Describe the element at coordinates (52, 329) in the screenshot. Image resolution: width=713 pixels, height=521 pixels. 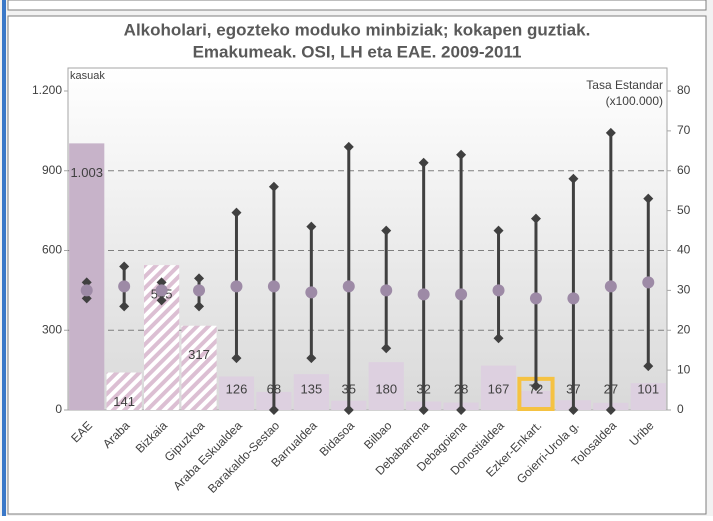
I see `y-tick-label: 300` at that location.